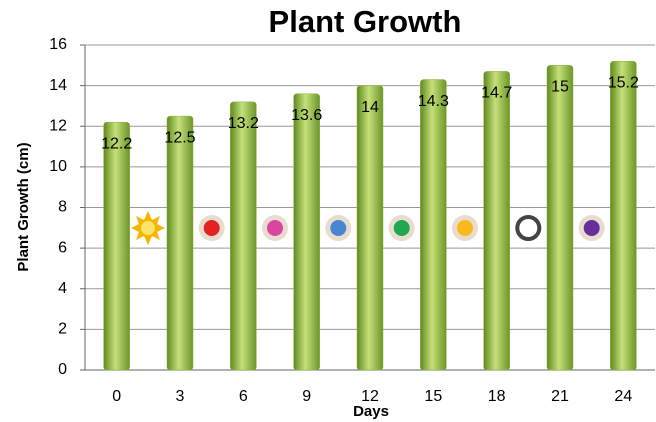 This screenshot has height=422, width=656. What do you see at coordinates (365, 21) in the screenshot?
I see `chart-title: Plant Growth` at bounding box center [365, 21].